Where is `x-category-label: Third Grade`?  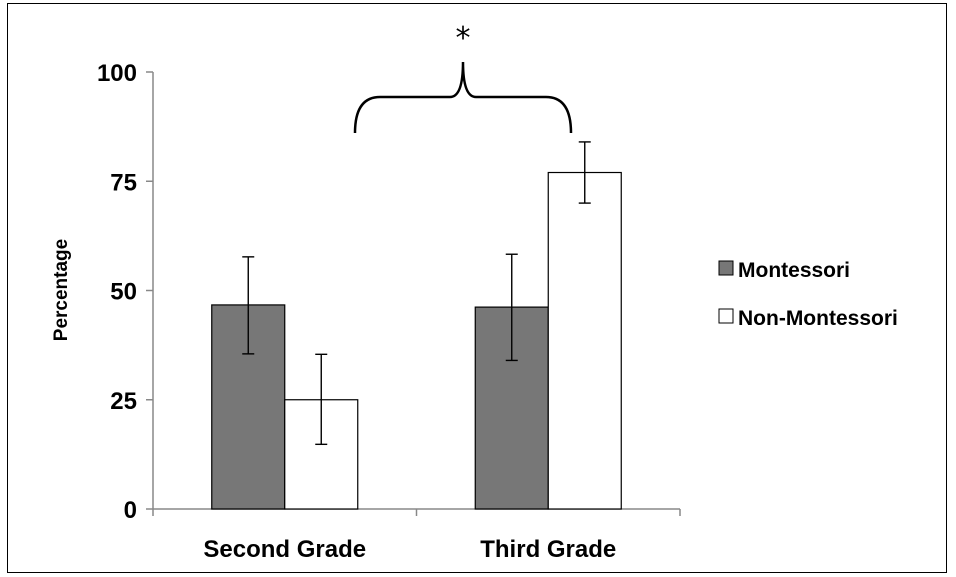
x-category-label: Third Grade is located at coordinates (548, 549).